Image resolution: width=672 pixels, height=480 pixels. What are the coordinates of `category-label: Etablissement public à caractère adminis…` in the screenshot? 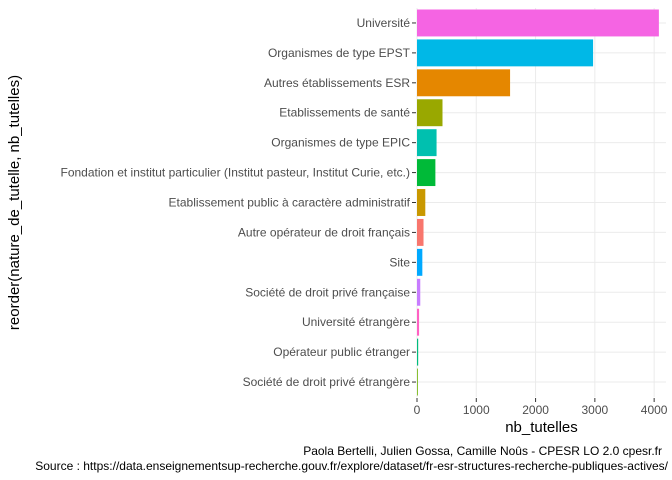 It's located at (290, 203).